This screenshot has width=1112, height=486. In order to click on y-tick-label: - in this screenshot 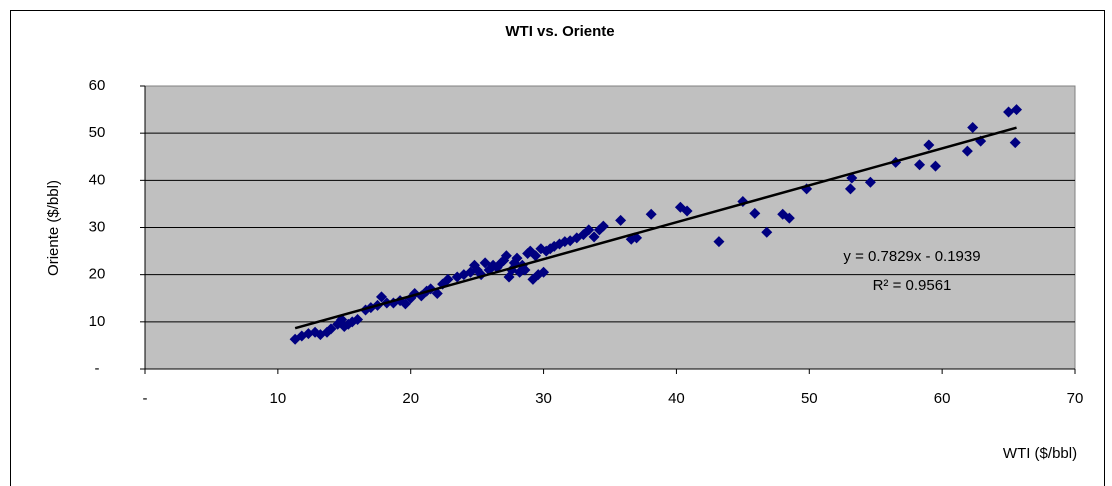, I will do `click(97, 368)`.